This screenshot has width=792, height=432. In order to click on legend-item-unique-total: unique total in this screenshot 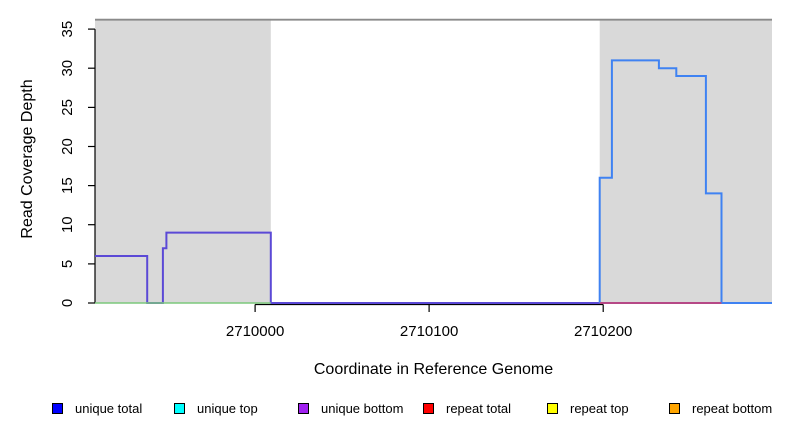, I will do `click(97, 408)`.